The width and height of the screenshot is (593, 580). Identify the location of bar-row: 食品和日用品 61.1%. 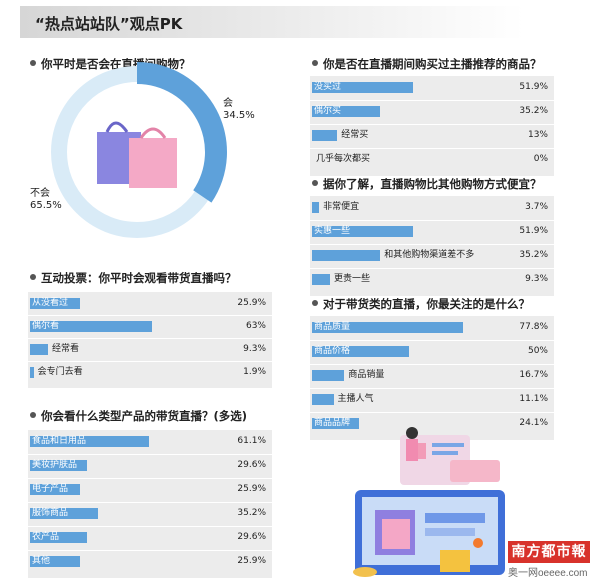
(150, 441).